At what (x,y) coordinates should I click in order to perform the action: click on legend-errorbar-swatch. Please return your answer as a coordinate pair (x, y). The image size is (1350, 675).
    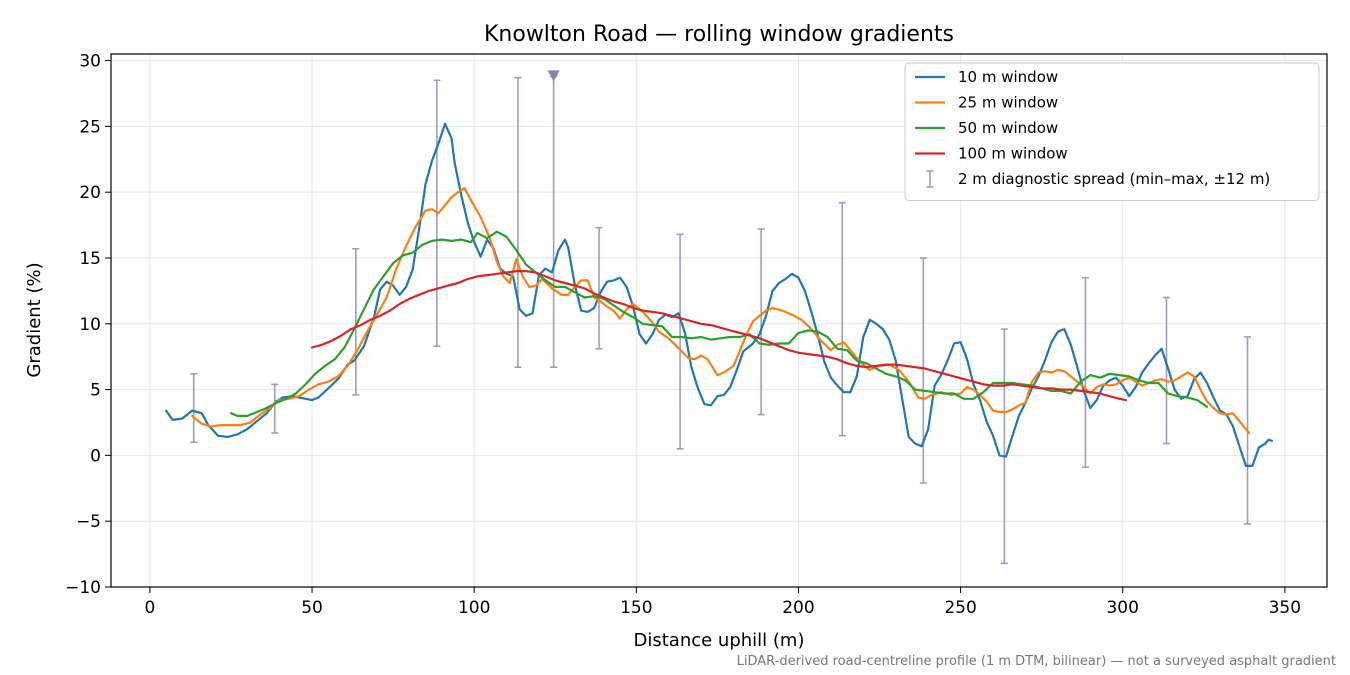
    Looking at the image, I should click on (930, 179).